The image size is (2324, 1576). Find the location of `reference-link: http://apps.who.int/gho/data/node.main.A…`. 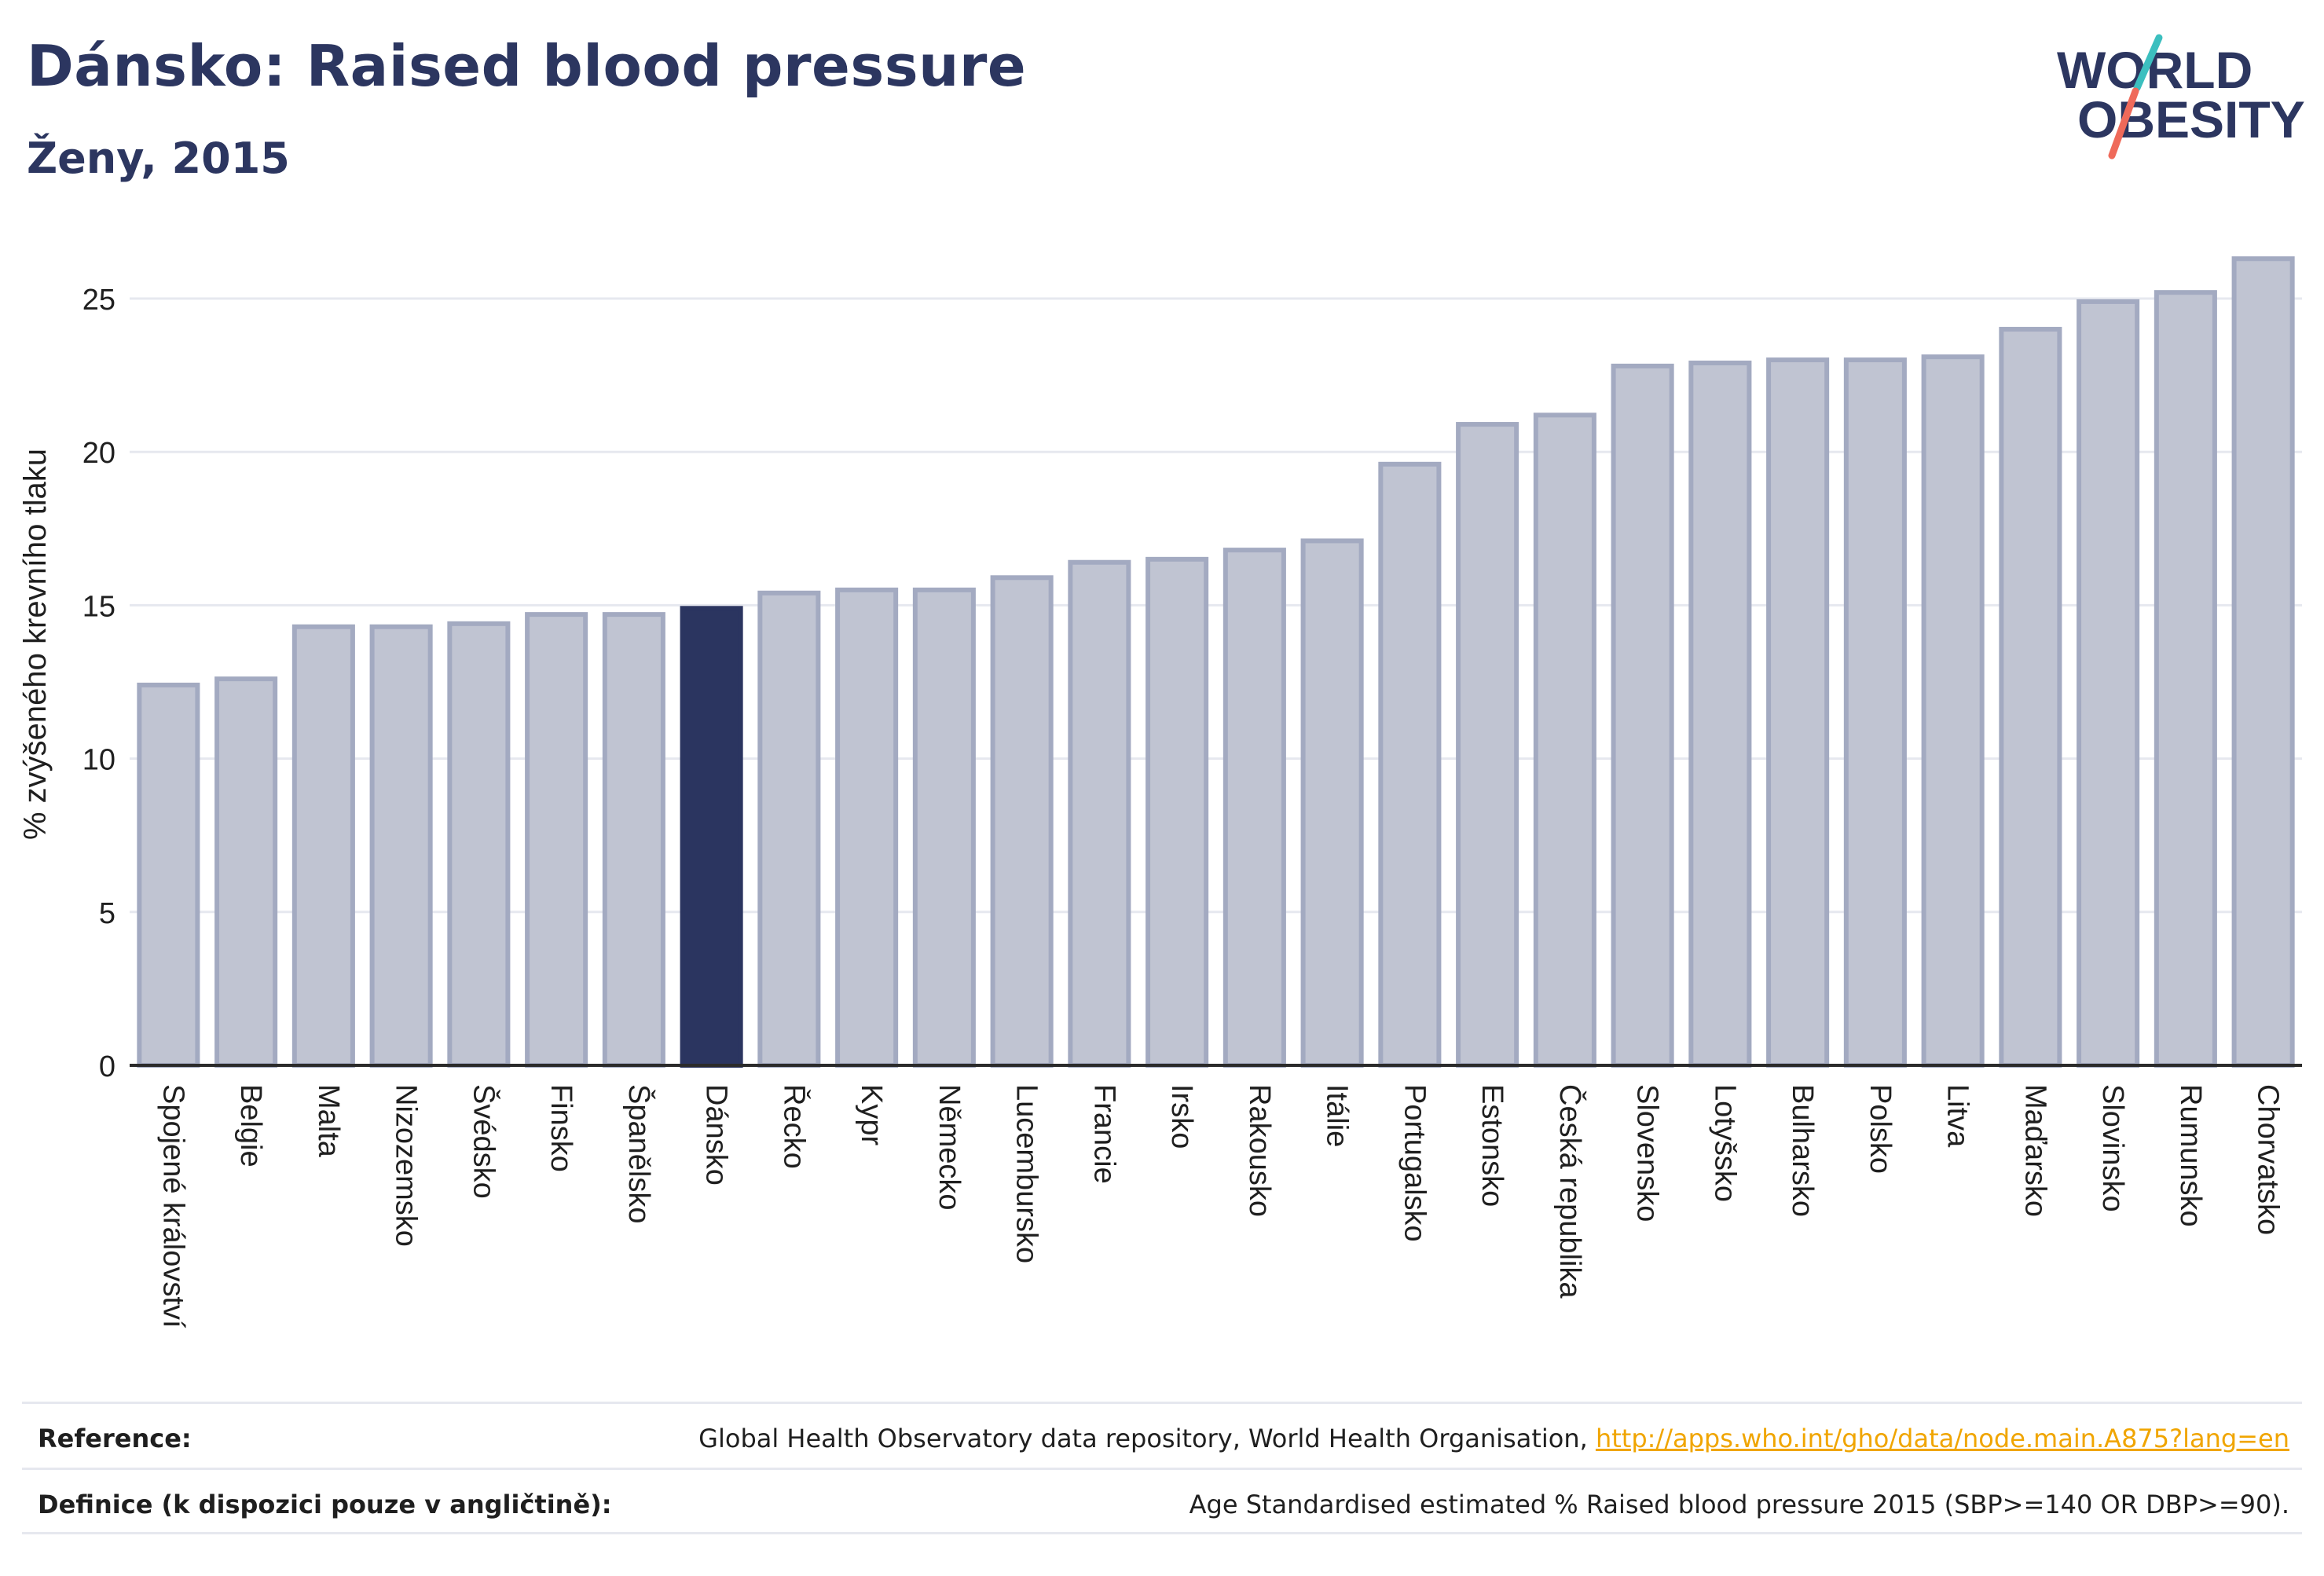

reference-link: http://apps.who.int/gho/data/node.main.A… is located at coordinates (1942, 1438).